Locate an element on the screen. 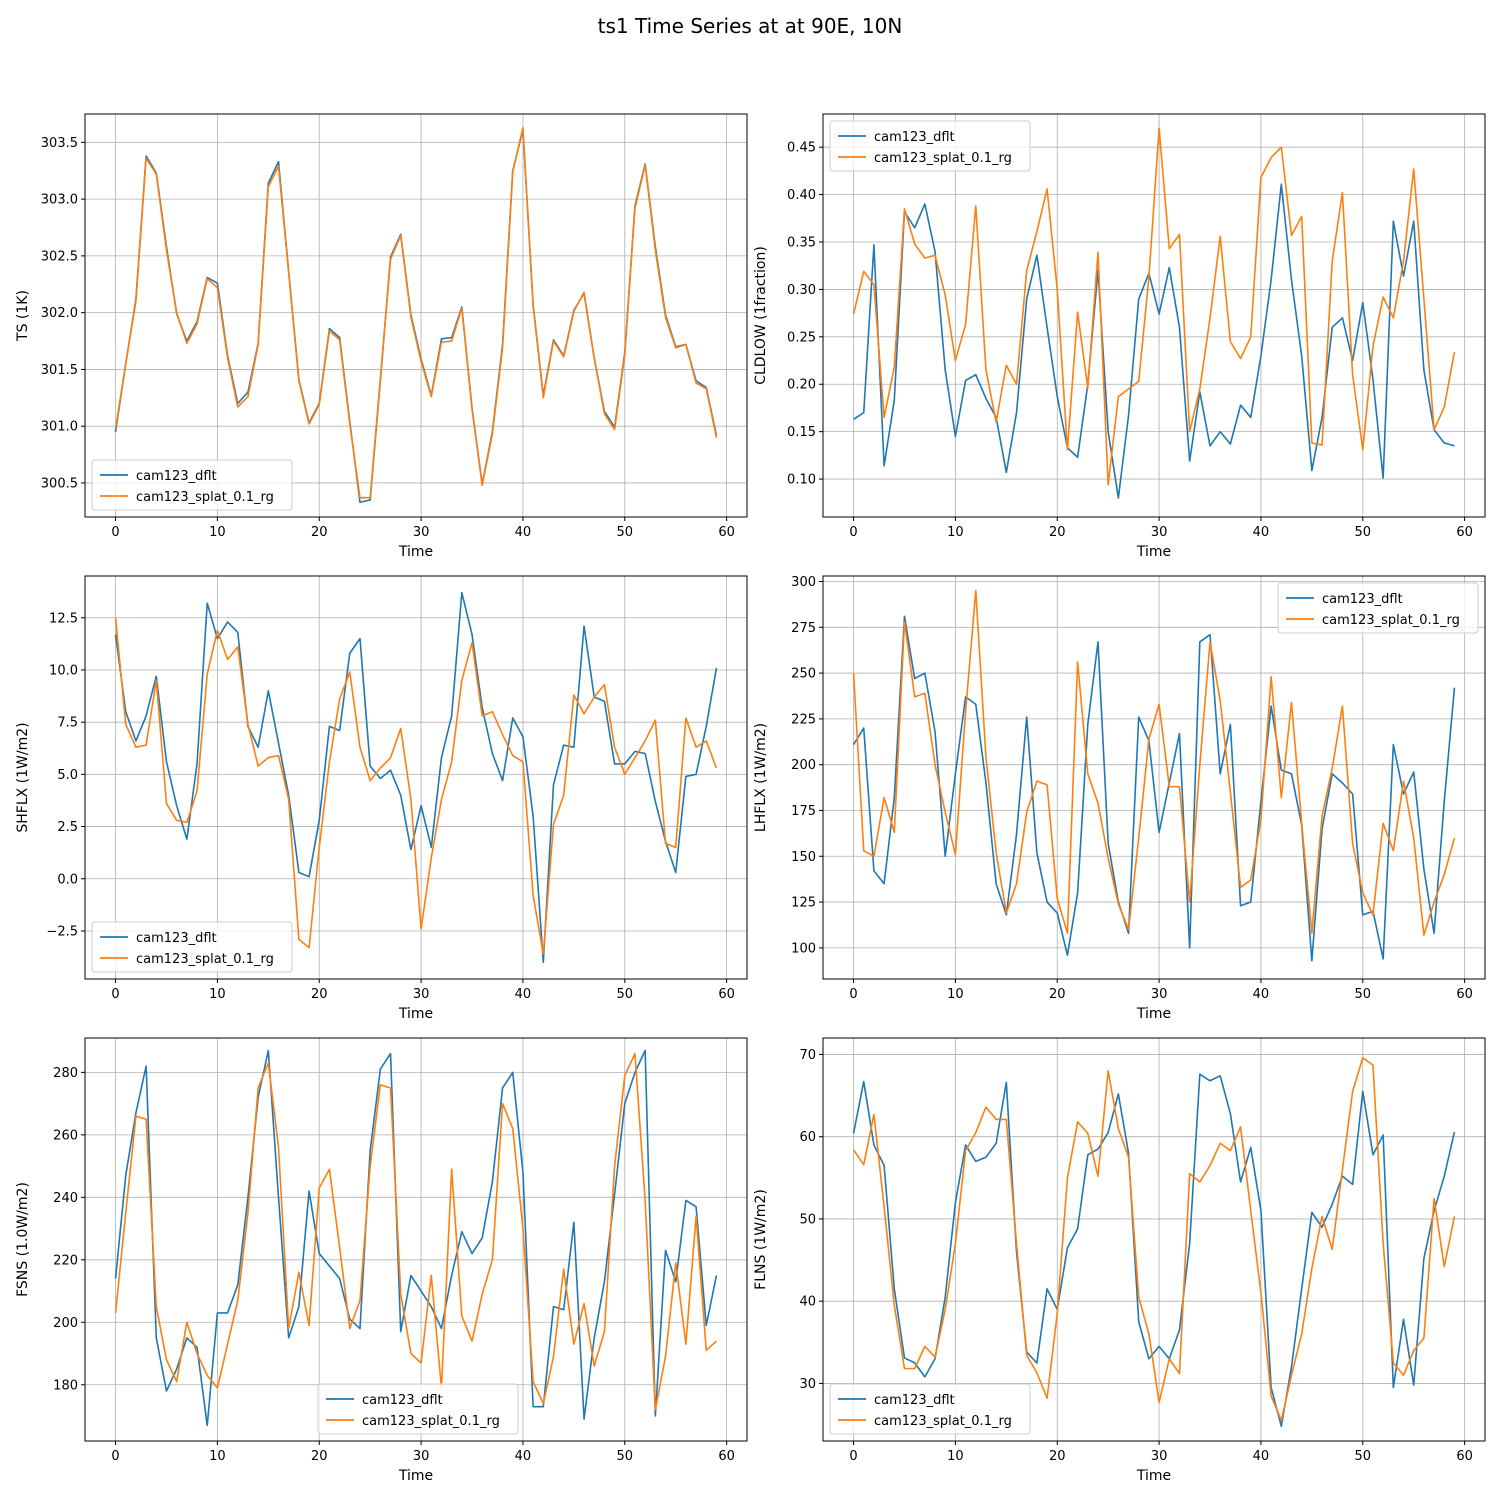 Image resolution: width=1500 pixels, height=1500 pixels. y-tick-label: 300 is located at coordinates (803, 582).